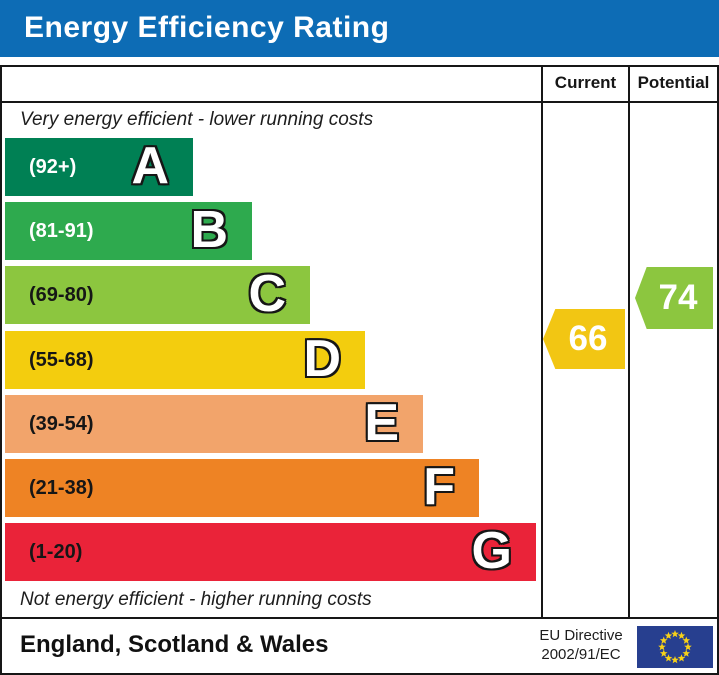 Image resolution: width=719 pixels, height=675 pixels. Describe the element at coordinates (678, 297) in the screenshot. I see `potential-rating-value: 74` at that location.